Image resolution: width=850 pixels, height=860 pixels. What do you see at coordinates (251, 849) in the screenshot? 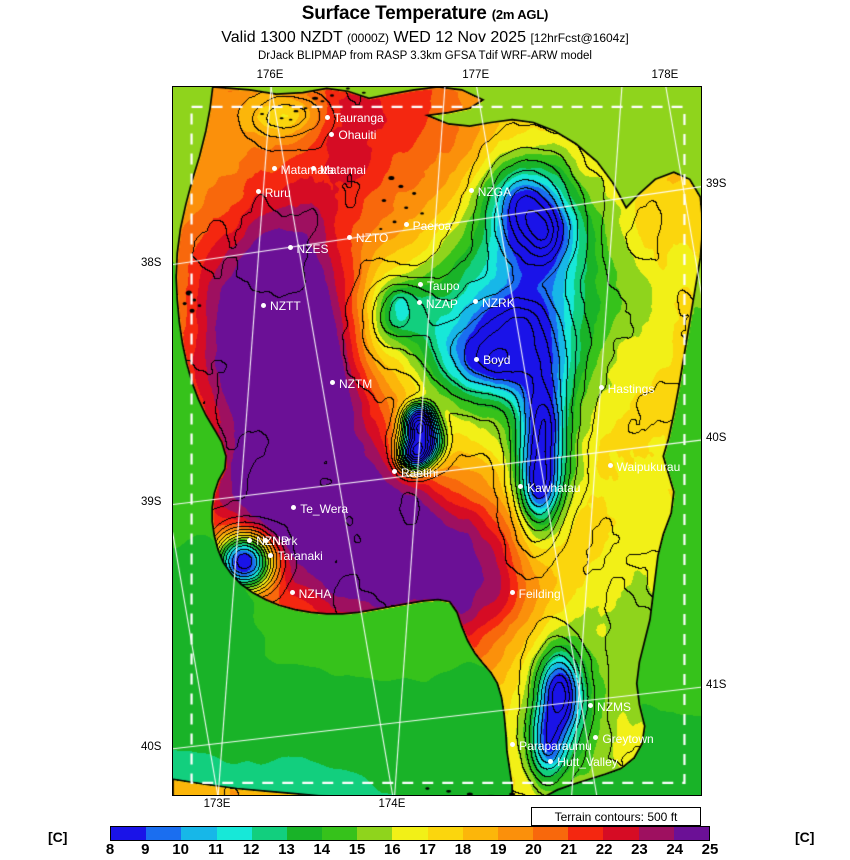
I see `colorbar-tick-12: 12` at bounding box center [251, 849].